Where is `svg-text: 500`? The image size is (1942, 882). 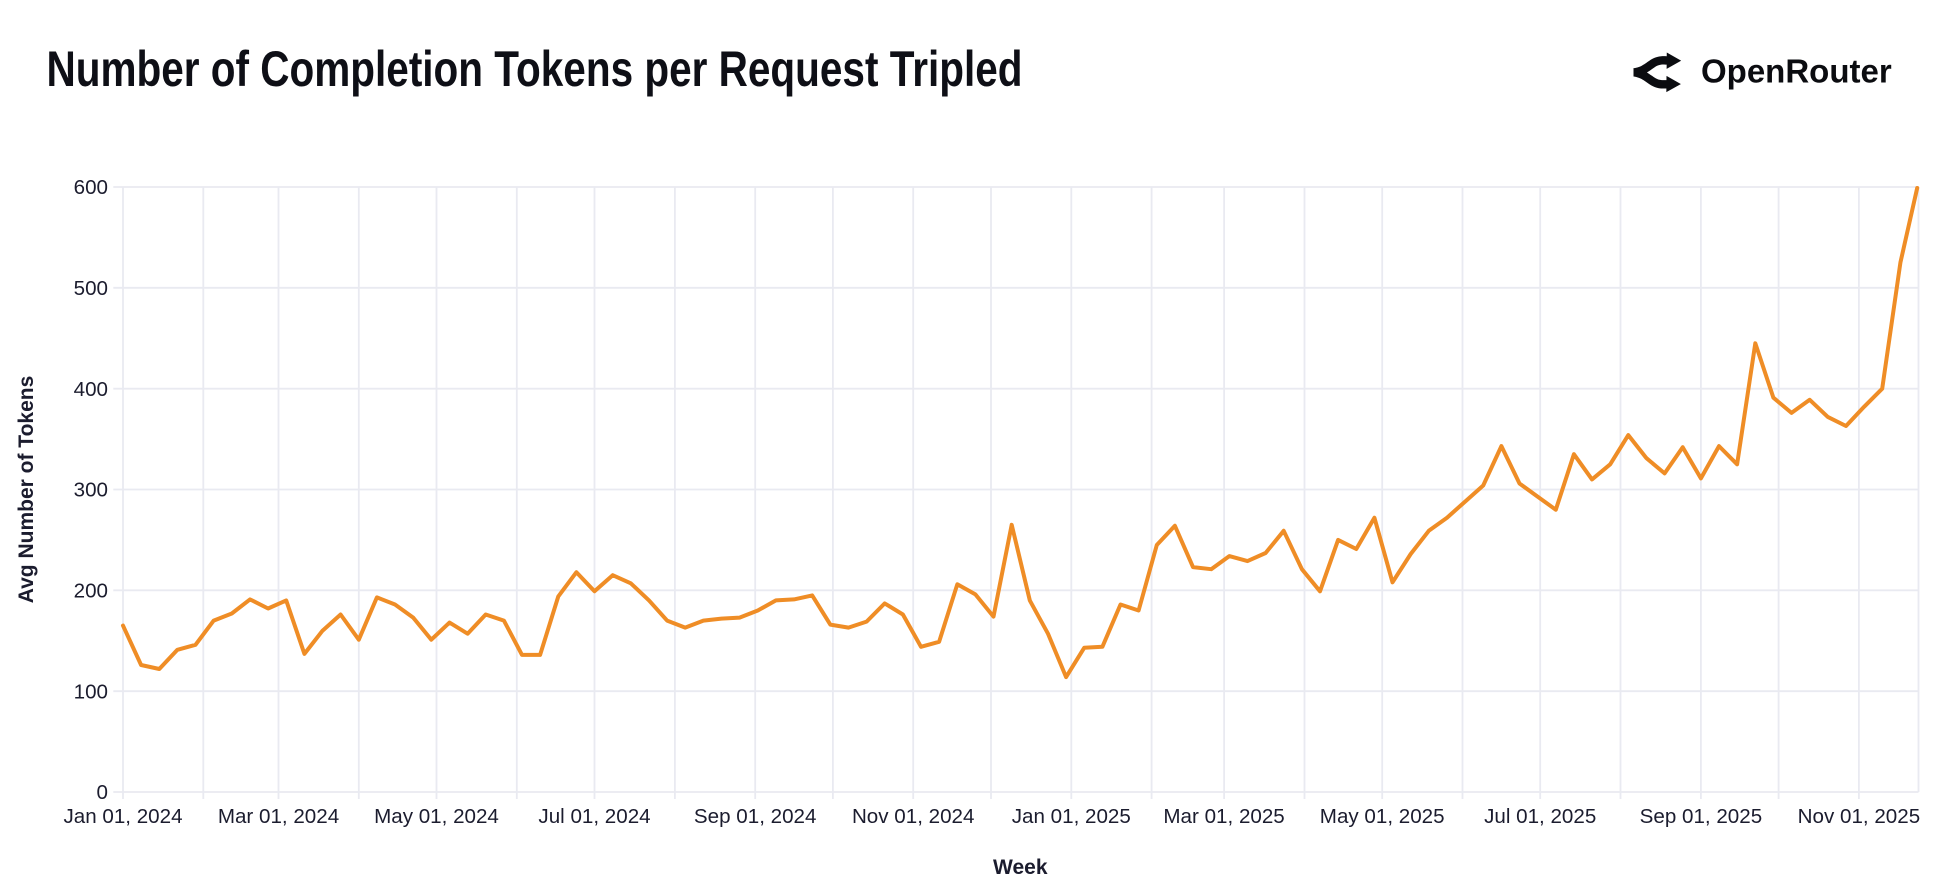
svg-text: 500 is located at coordinates (91, 288).